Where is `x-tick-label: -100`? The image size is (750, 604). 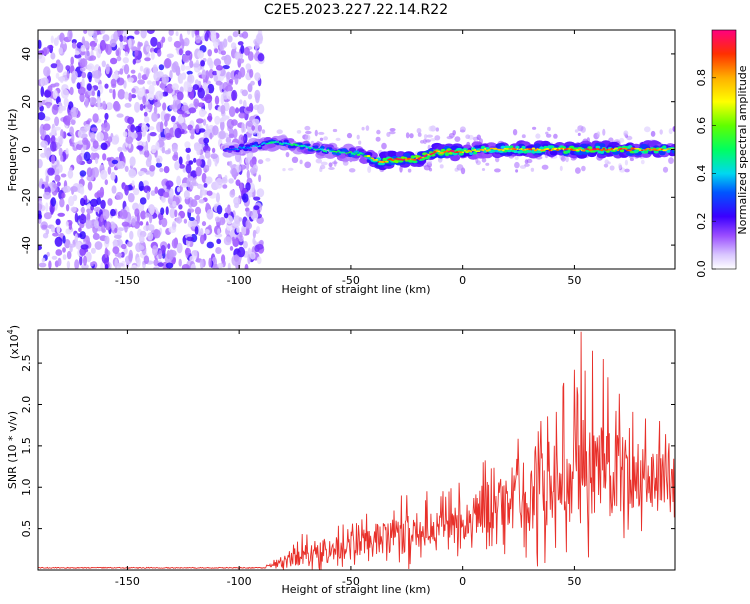
x-tick-label: -100 is located at coordinates (239, 280).